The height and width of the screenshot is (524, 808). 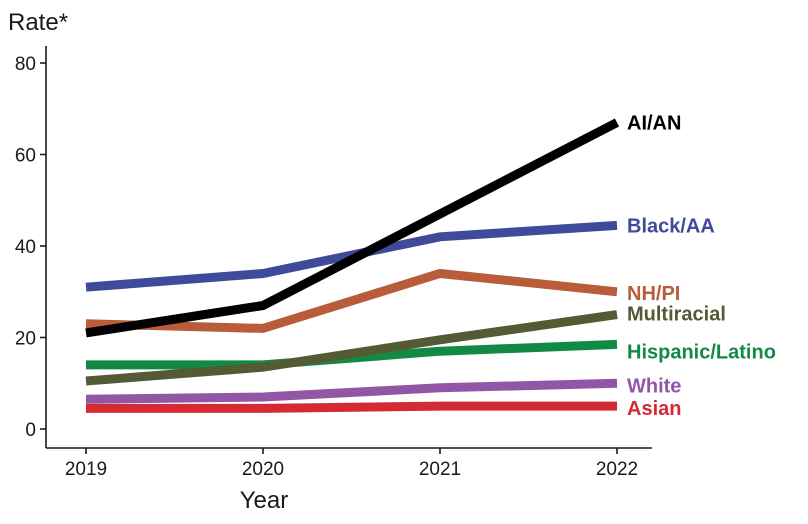 What do you see at coordinates (263, 469) in the screenshot?
I see `x-tick-label: 2020` at bounding box center [263, 469].